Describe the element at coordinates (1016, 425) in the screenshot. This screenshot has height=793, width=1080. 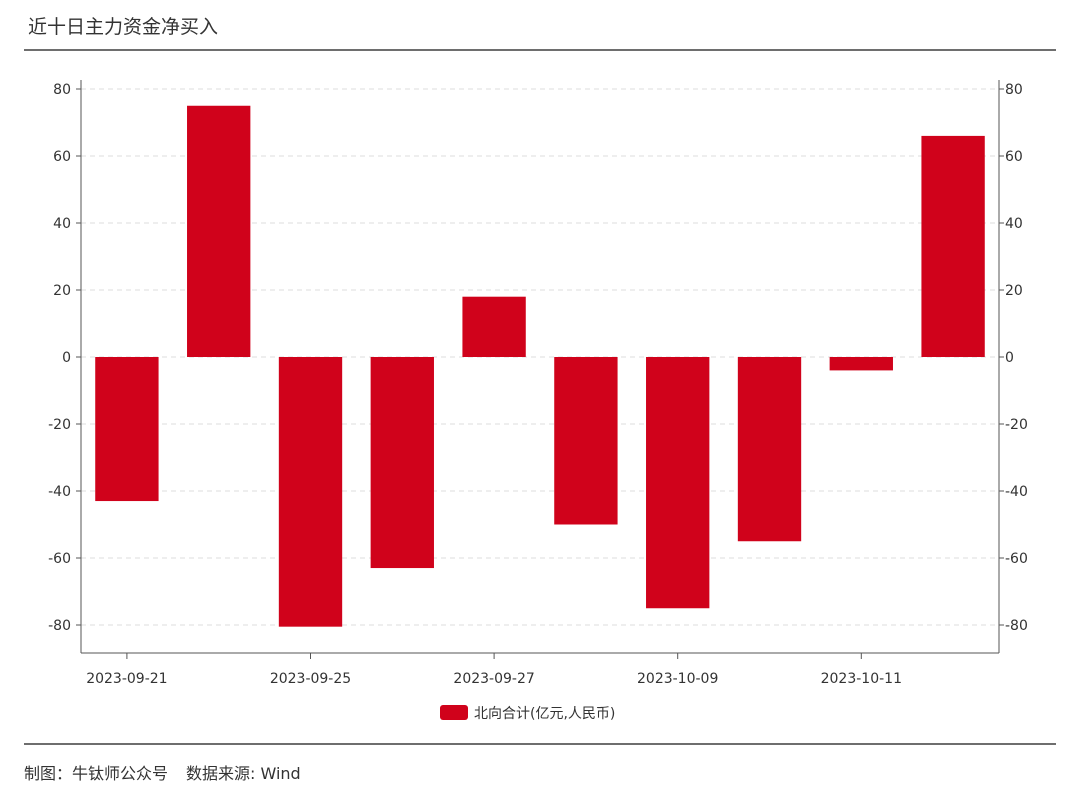
I see `y-tick-label-right: -20` at that location.